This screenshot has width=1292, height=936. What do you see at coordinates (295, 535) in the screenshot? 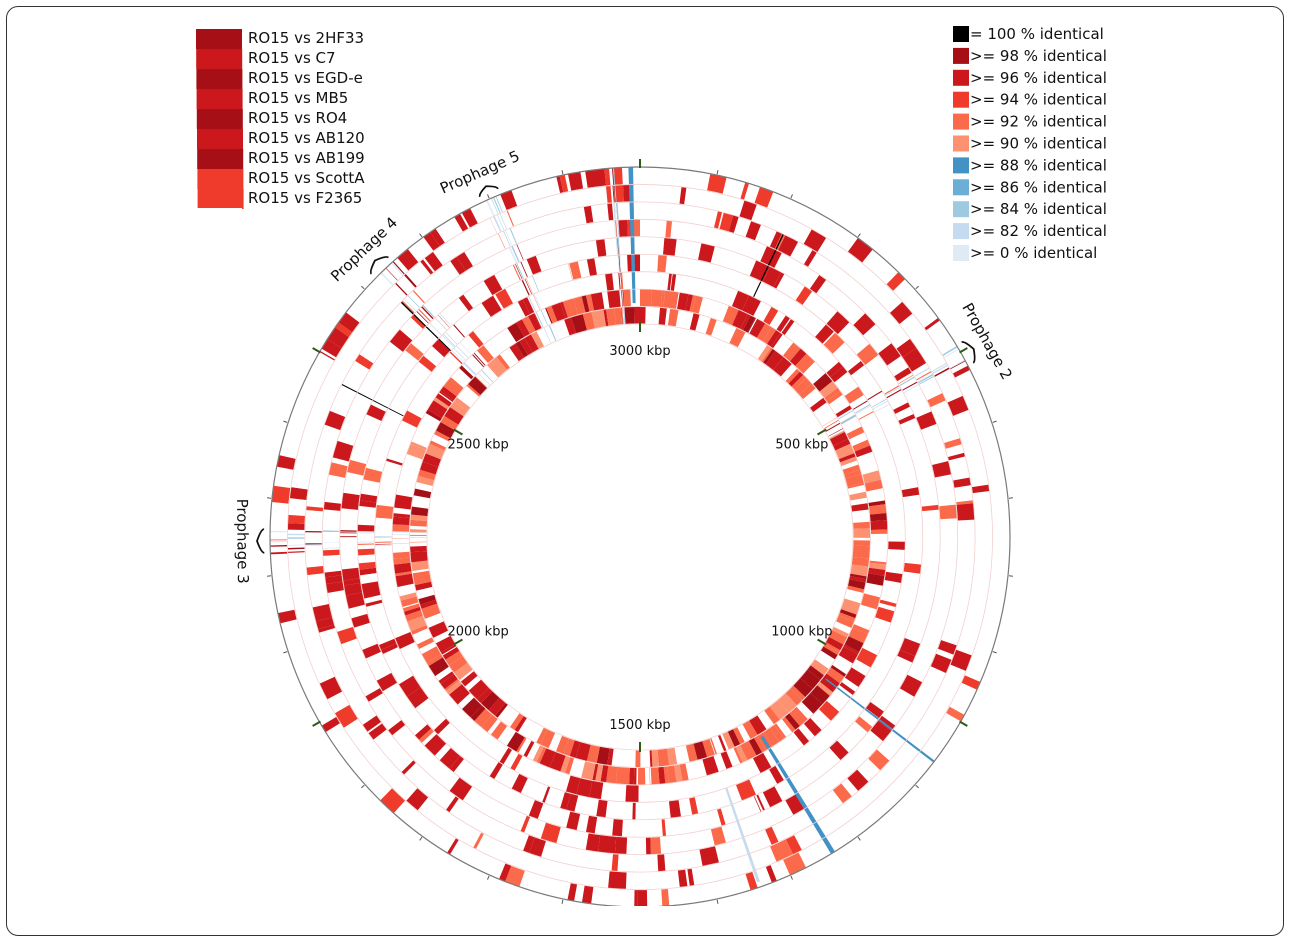
I see `gap-segment` at bounding box center [295, 535].